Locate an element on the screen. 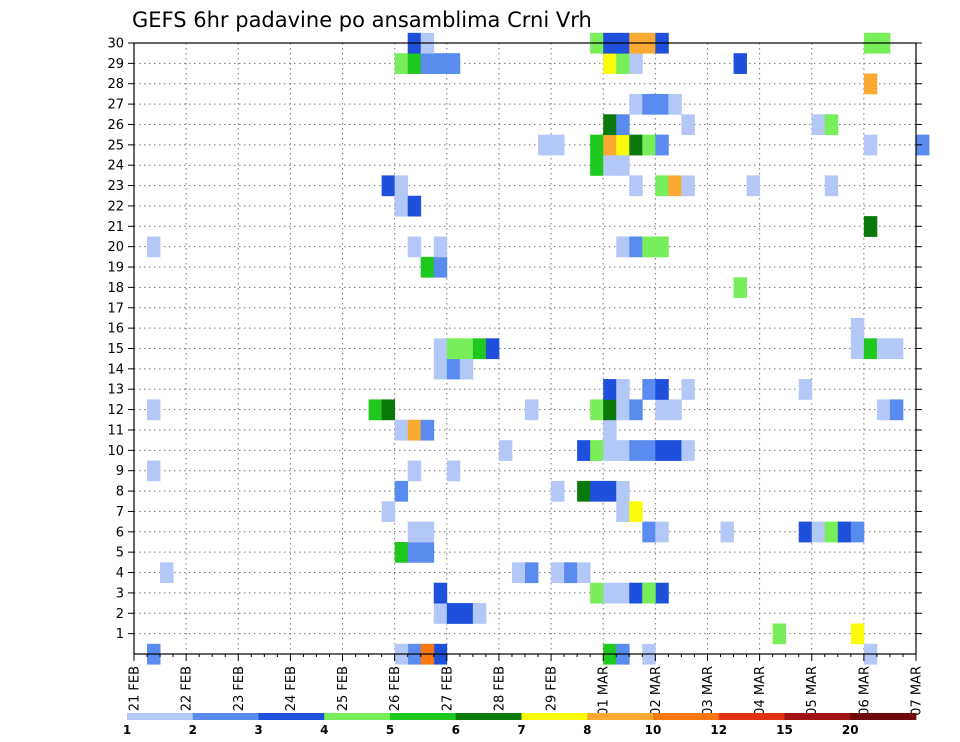 This screenshot has width=960, height=742. chart-title: GEFS 6hr padavine po ansamblima Crni Vrh is located at coordinates (362, 20).